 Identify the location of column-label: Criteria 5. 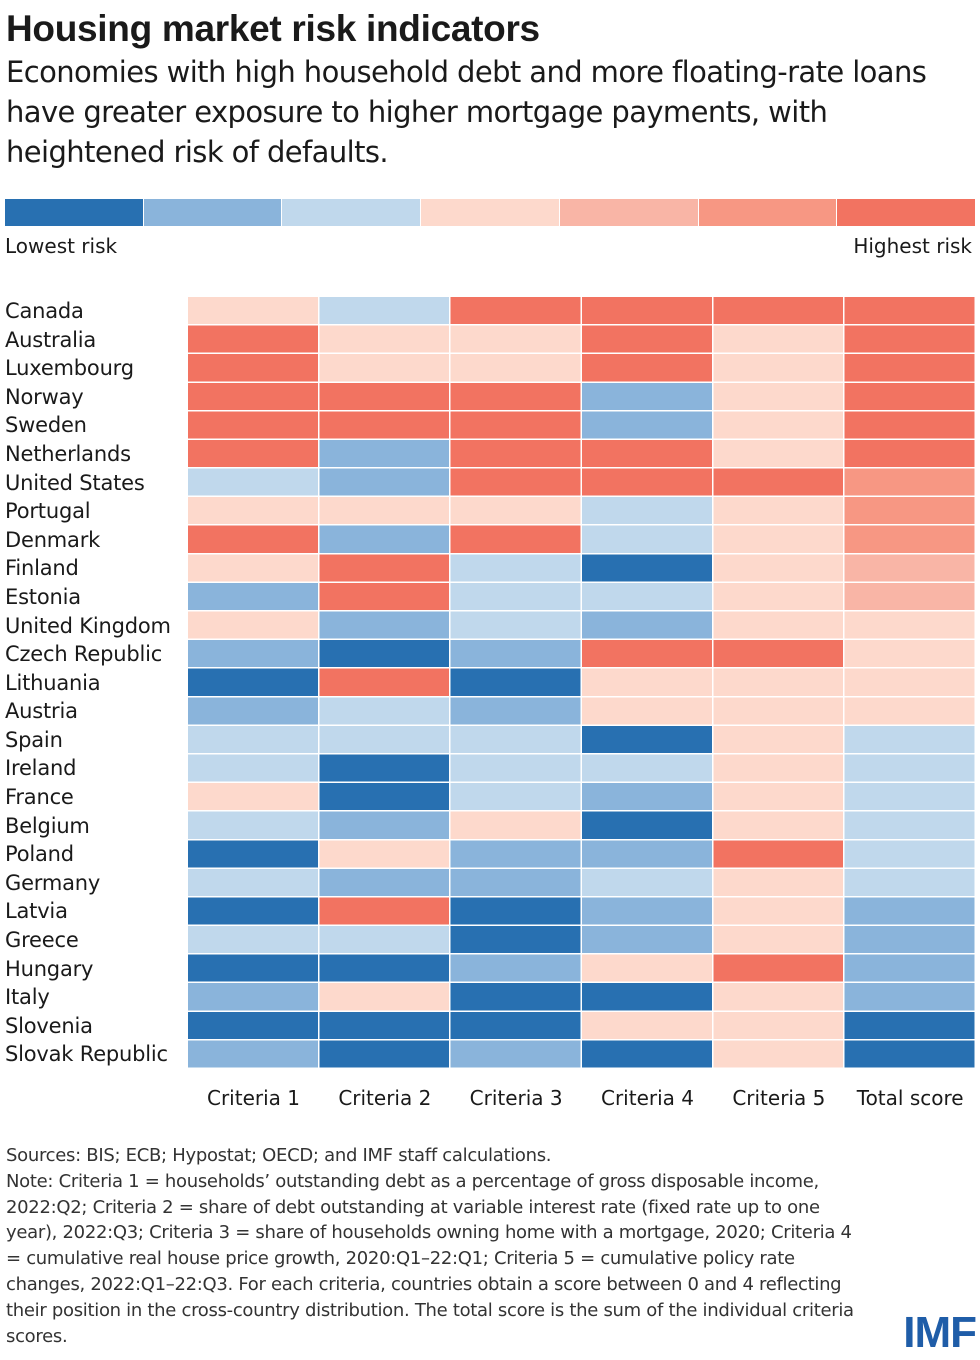
(779, 1098).